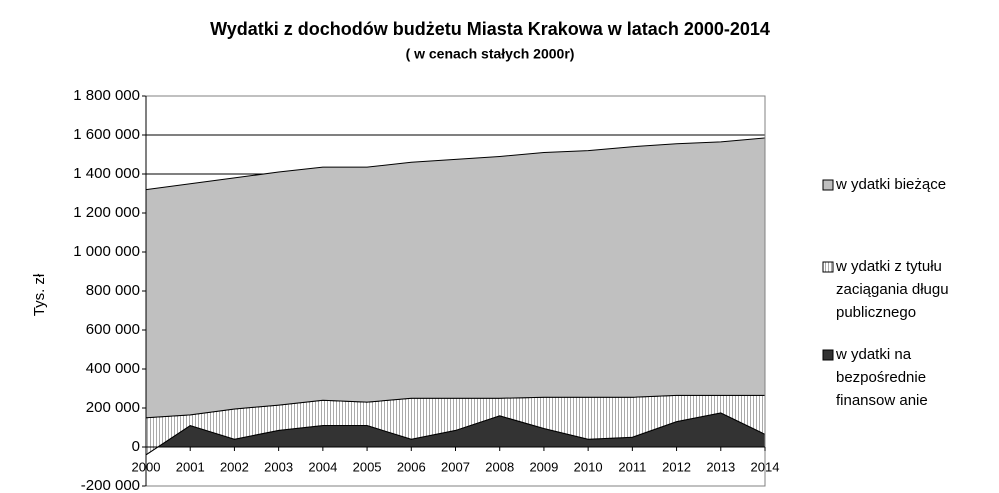 The height and width of the screenshot is (493, 999). Describe the element at coordinates (106, 251) in the screenshot. I see `y-tick-label: 1 000 000` at that location.